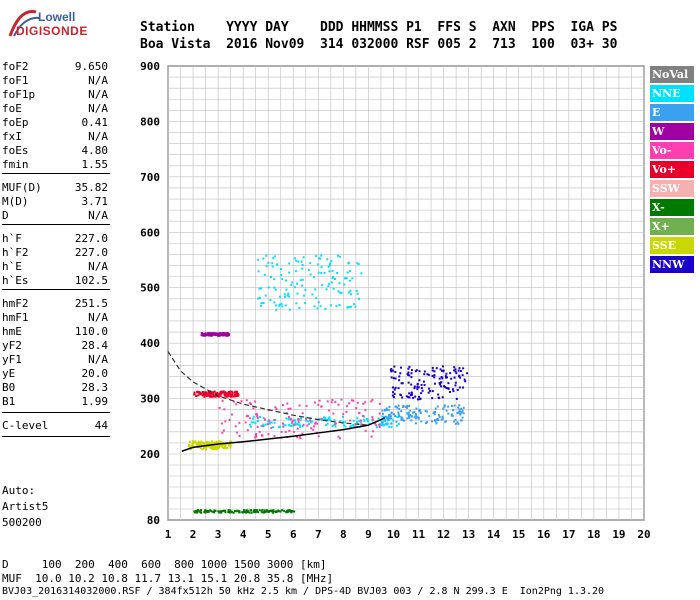  What do you see at coordinates (24, 23) in the screenshot?
I see `logo-mark-icon` at bounding box center [24, 23].